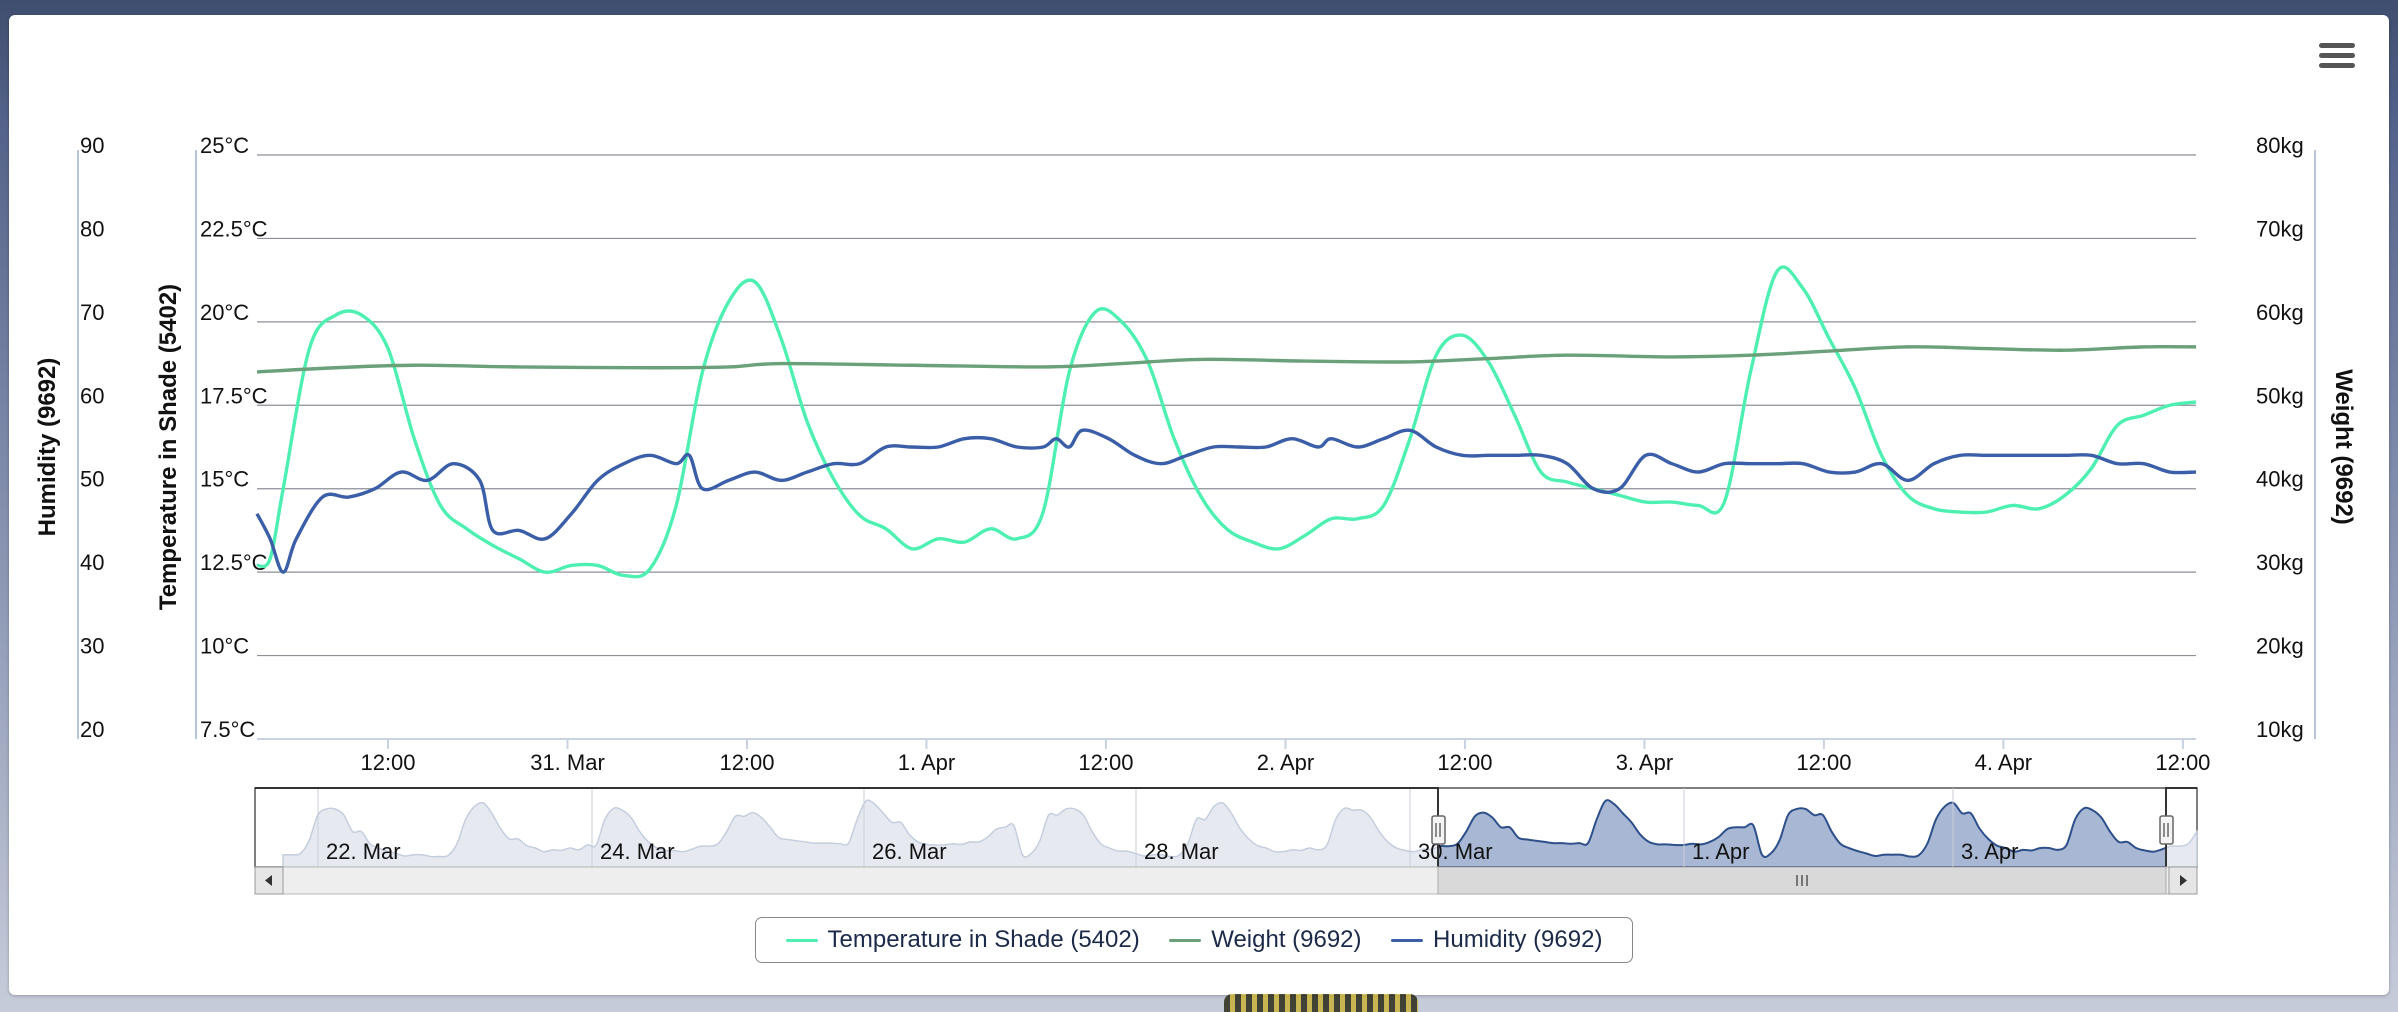 The width and height of the screenshot is (2398, 1012). What do you see at coordinates (2280, 228) in the screenshot?
I see `weight-tick-label: 70kg` at bounding box center [2280, 228].